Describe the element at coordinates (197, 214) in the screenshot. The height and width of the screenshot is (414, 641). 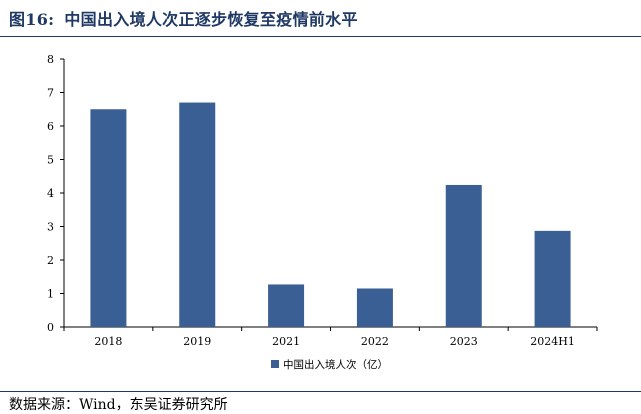
I see `bar-2019` at that location.